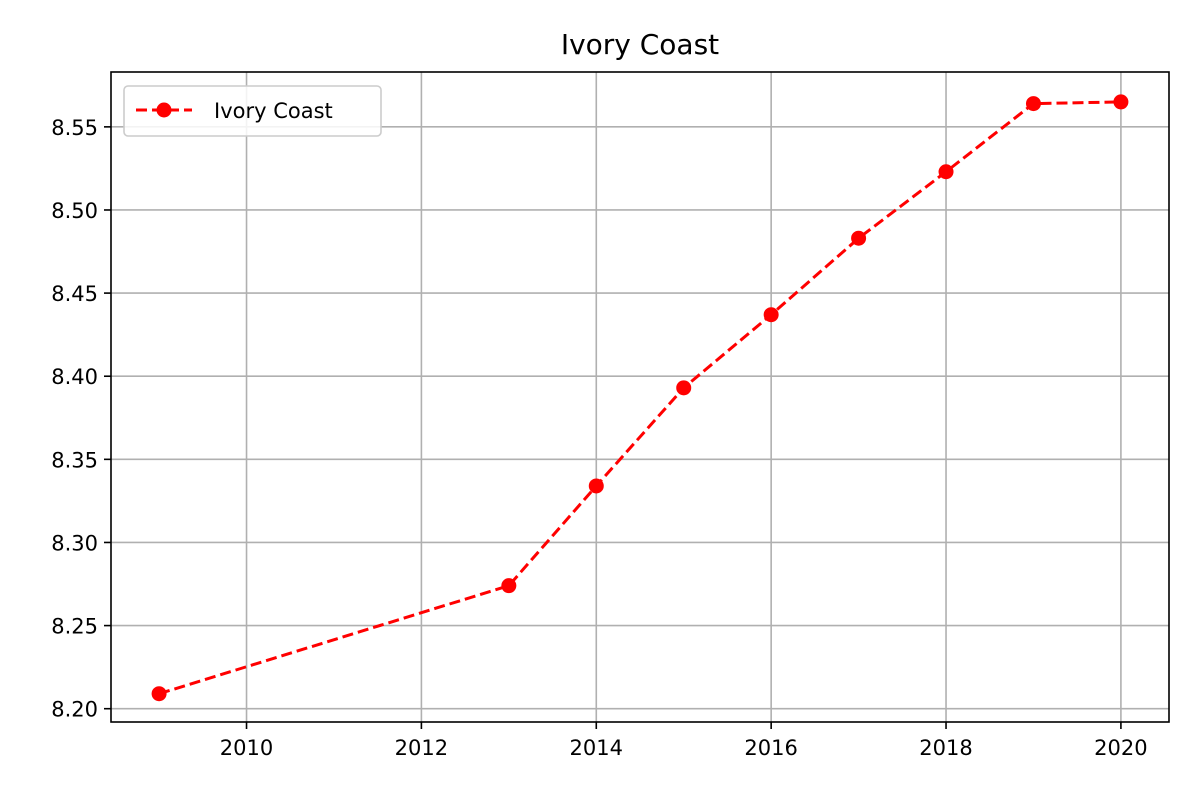 The width and height of the screenshot is (1200, 800). Describe the element at coordinates (596, 748) in the screenshot. I see `x-tick-label: 2014` at that location.